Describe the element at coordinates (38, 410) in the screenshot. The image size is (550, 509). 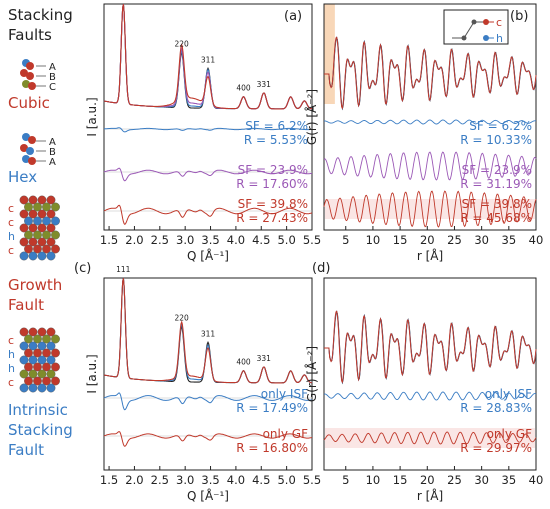
I see `label-intrinsic-line1: Intrinsic` at that location.